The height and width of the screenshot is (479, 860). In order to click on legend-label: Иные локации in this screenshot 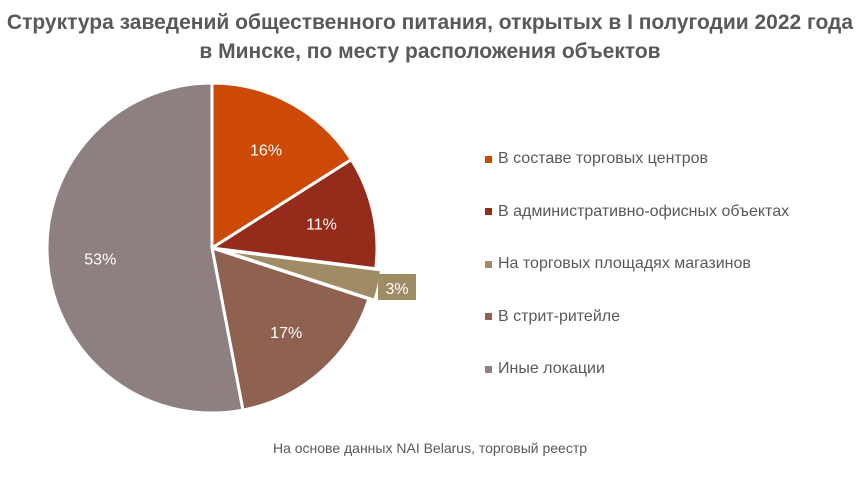, I will do `click(551, 369)`.